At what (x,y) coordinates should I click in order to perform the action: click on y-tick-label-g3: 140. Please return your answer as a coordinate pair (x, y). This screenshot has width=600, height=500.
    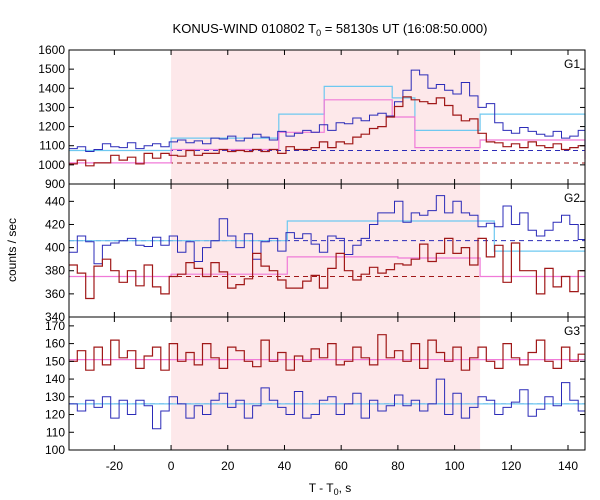
    Looking at the image, I should click on (55, 379).